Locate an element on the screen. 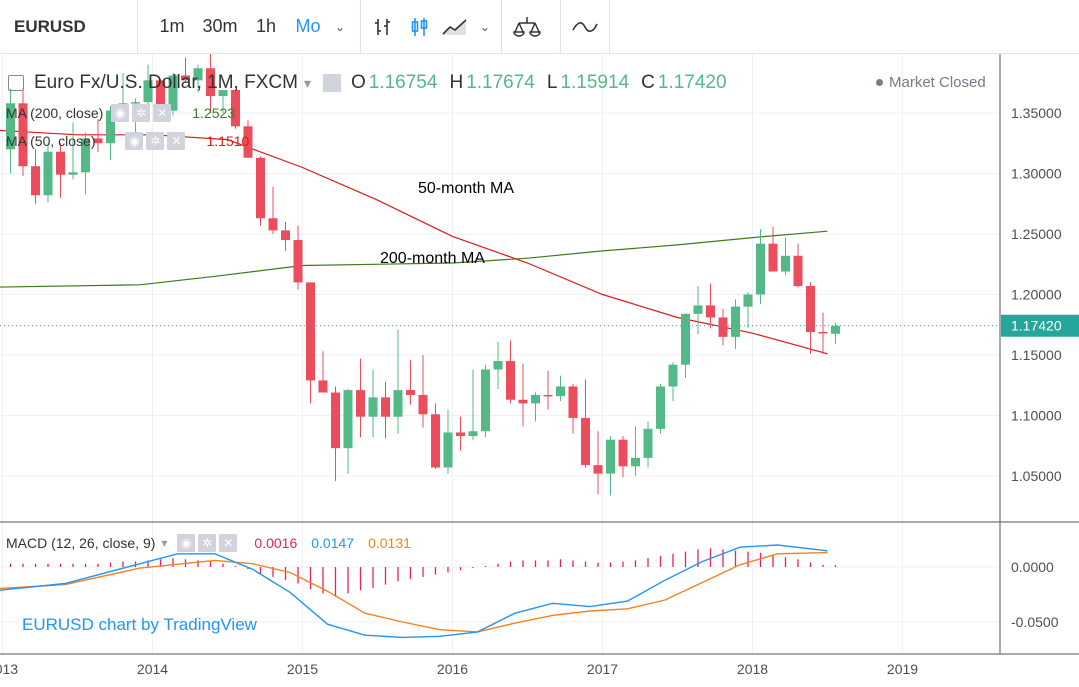 The height and width of the screenshot is (687, 1079). macd-signal-line is located at coordinates (414, 592).